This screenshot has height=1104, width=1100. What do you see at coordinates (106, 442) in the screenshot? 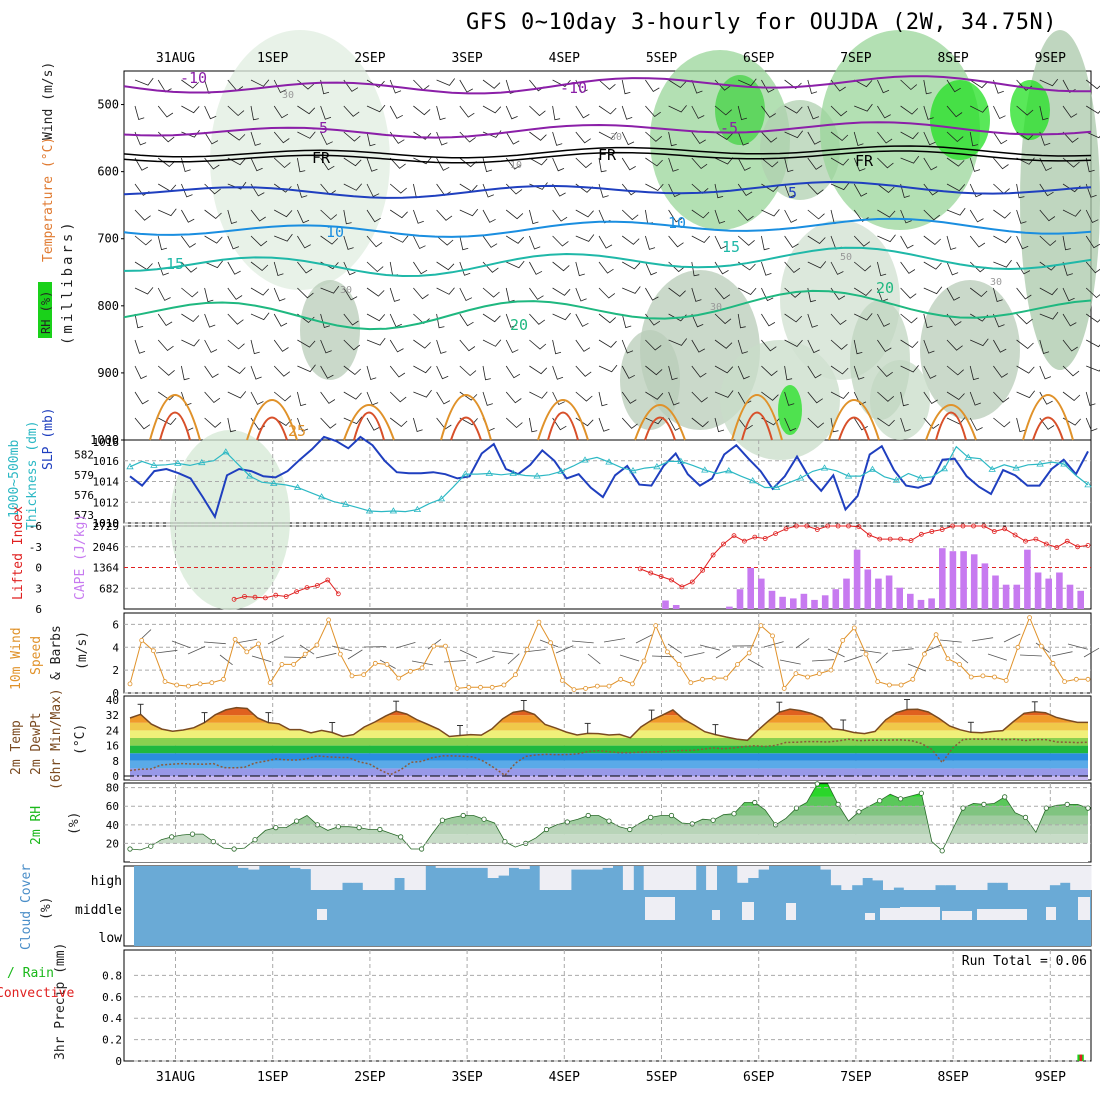
I see `slp-top-tick: 1018` at bounding box center [106, 442].